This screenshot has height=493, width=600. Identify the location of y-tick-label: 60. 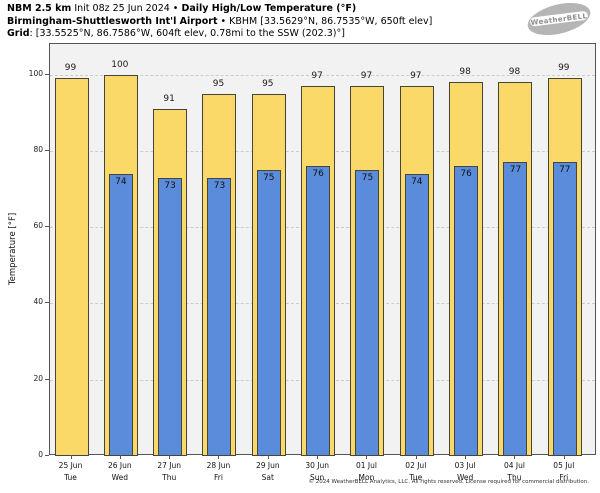
(38, 226).